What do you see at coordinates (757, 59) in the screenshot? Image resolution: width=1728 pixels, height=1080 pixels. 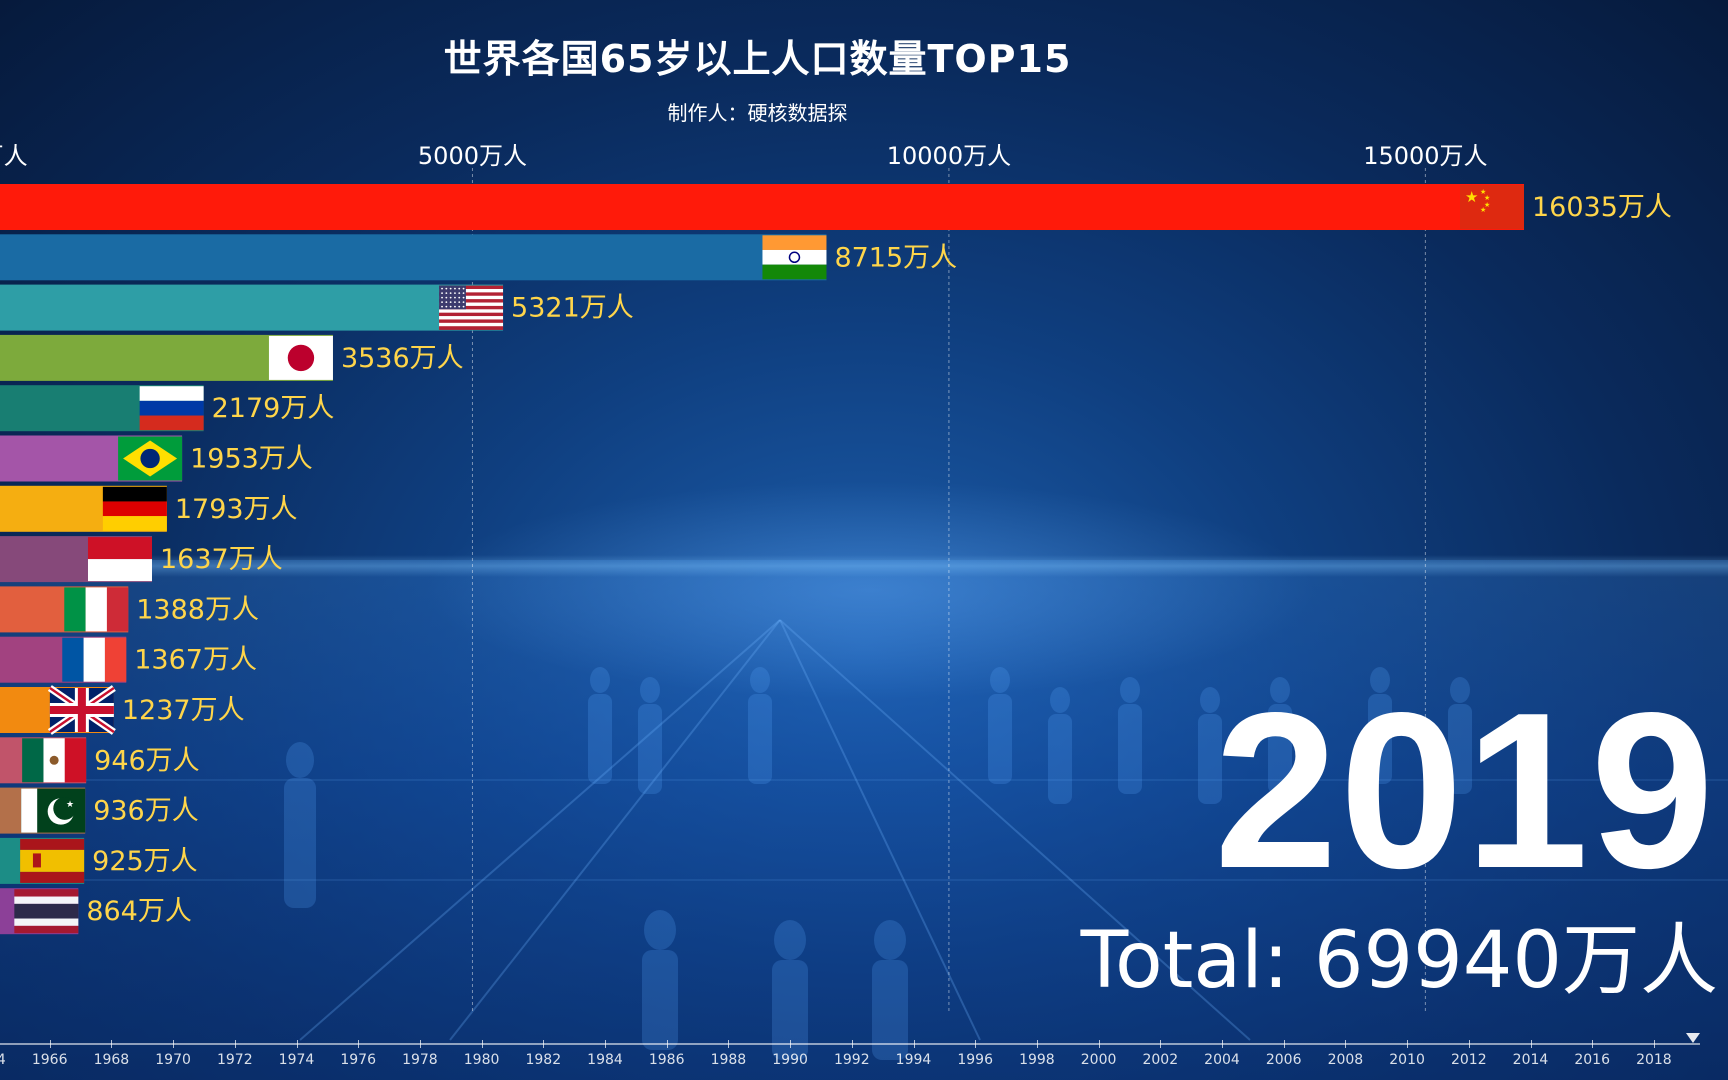 I see `chart-title: 世界各国65岁以上人口数量TOP15` at bounding box center [757, 59].